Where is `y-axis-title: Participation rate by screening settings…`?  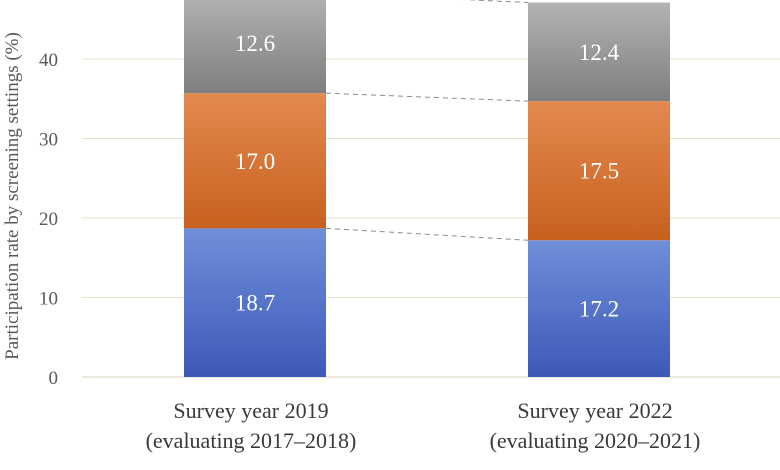 y-axis-title: Participation rate by screening settings… is located at coordinates (12, 196).